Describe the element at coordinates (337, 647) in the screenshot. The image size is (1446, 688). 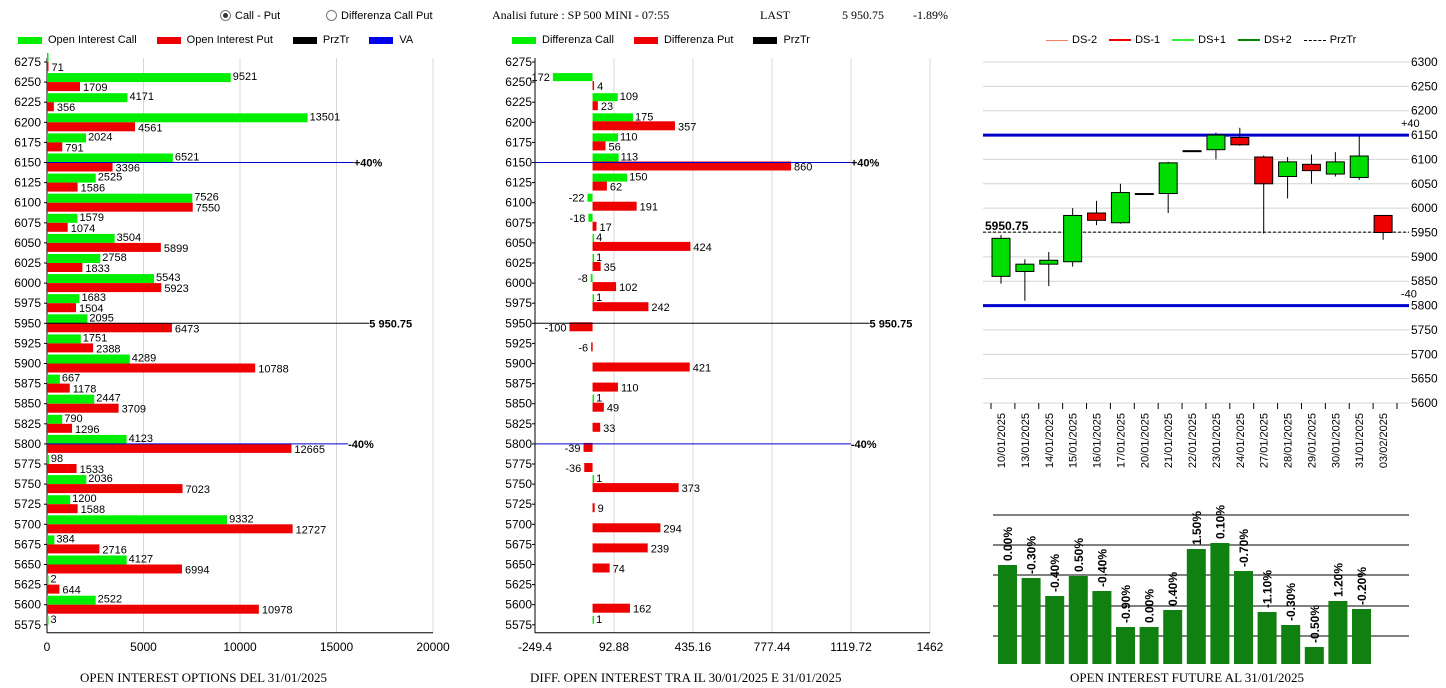
I see `x-tick-label: 15000` at that location.